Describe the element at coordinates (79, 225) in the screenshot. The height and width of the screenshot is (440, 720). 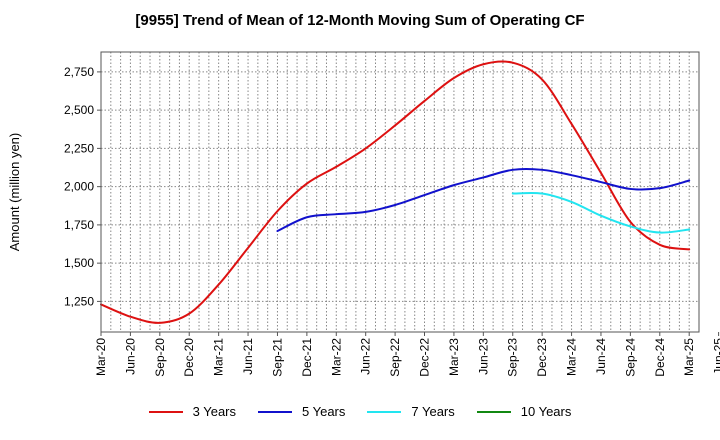
I see `y-tick-label: 1,750` at that location.